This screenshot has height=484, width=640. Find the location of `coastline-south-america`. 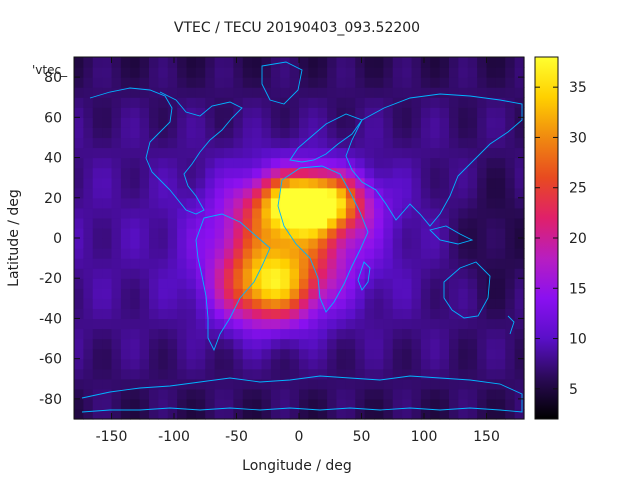

coastline-south-america is located at coordinates (233, 282).